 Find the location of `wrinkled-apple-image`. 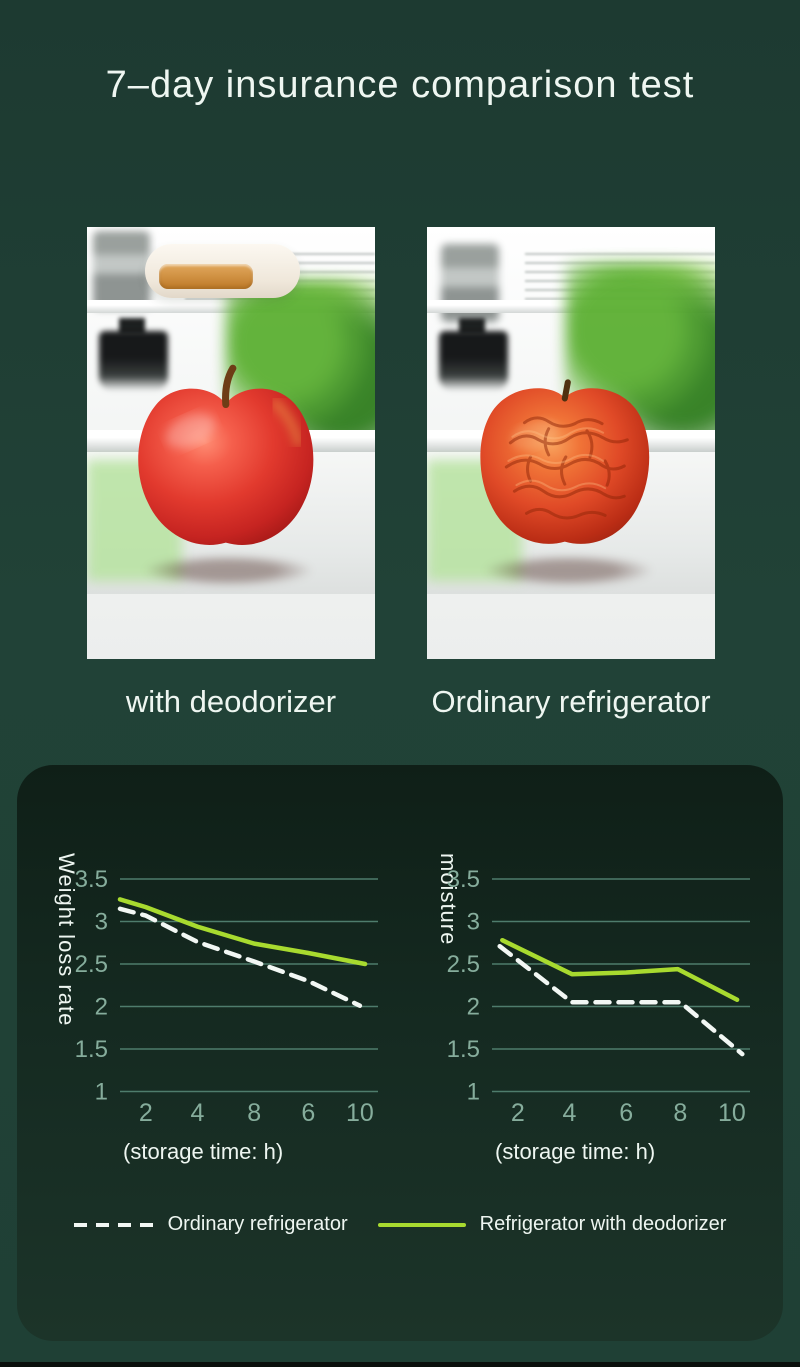

wrinkled-apple-image is located at coordinates (565, 461).